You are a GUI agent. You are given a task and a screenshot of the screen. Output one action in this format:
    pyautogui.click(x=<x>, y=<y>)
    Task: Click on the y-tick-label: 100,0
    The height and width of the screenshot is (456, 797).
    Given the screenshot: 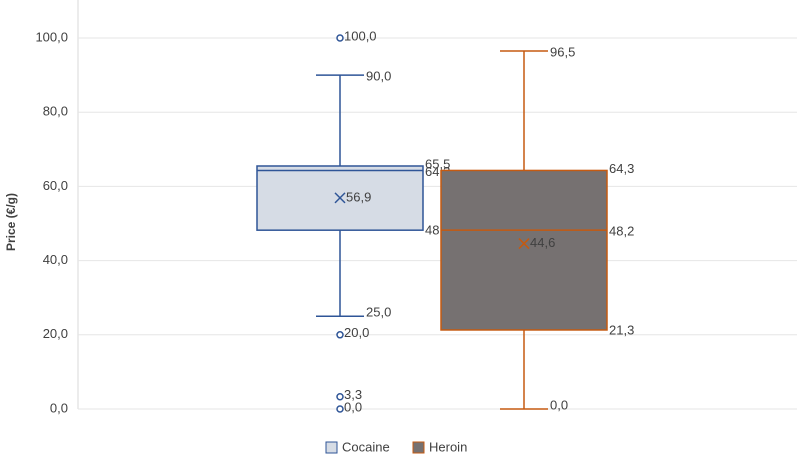 What is the action you would take?
    pyautogui.click(x=51, y=36)
    